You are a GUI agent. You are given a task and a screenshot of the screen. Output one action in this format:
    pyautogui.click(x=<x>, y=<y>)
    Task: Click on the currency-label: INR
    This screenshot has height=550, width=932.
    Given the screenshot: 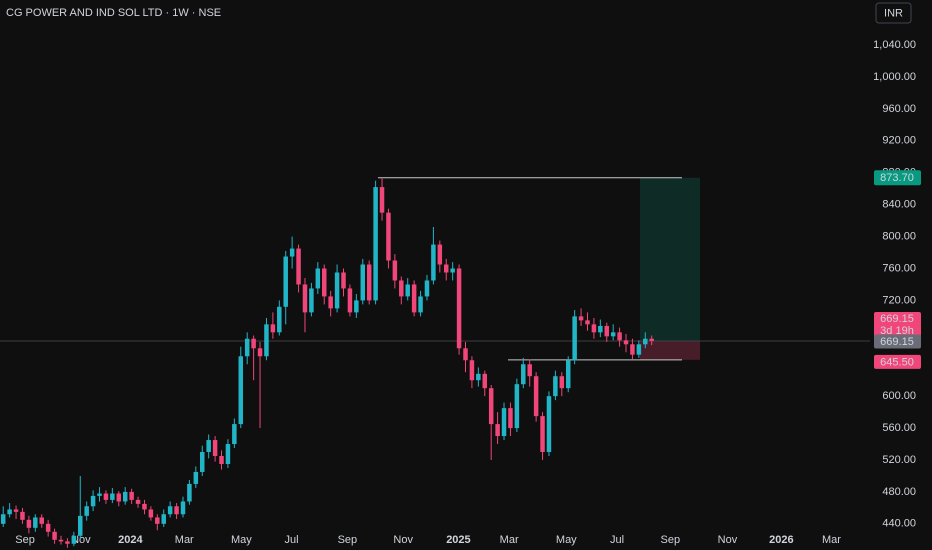 What is the action you would take?
    pyautogui.click(x=893, y=13)
    